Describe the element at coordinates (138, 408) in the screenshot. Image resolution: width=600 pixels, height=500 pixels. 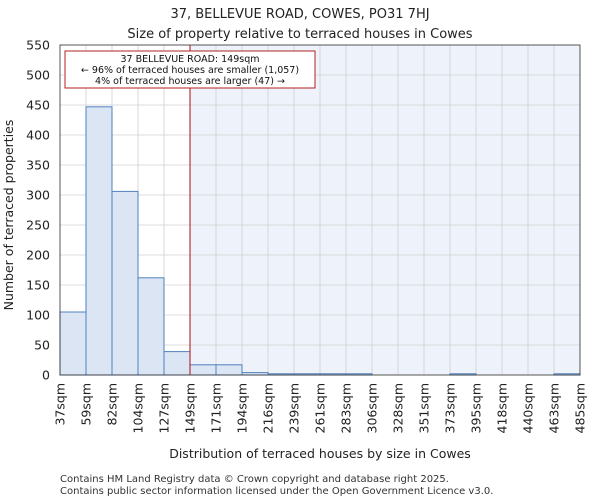
I see `x-tick-label: 104sqm` at that location.